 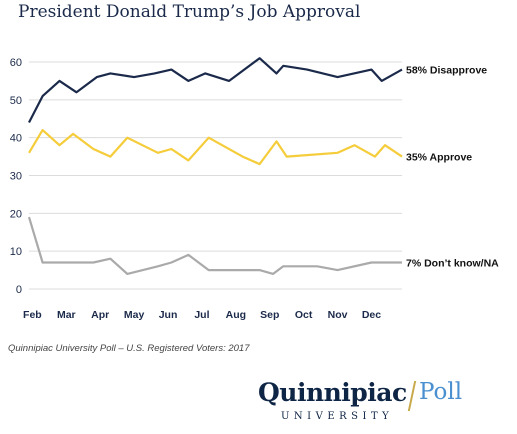 I want to click on y-tick-60: 60, so click(x=16, y=63).